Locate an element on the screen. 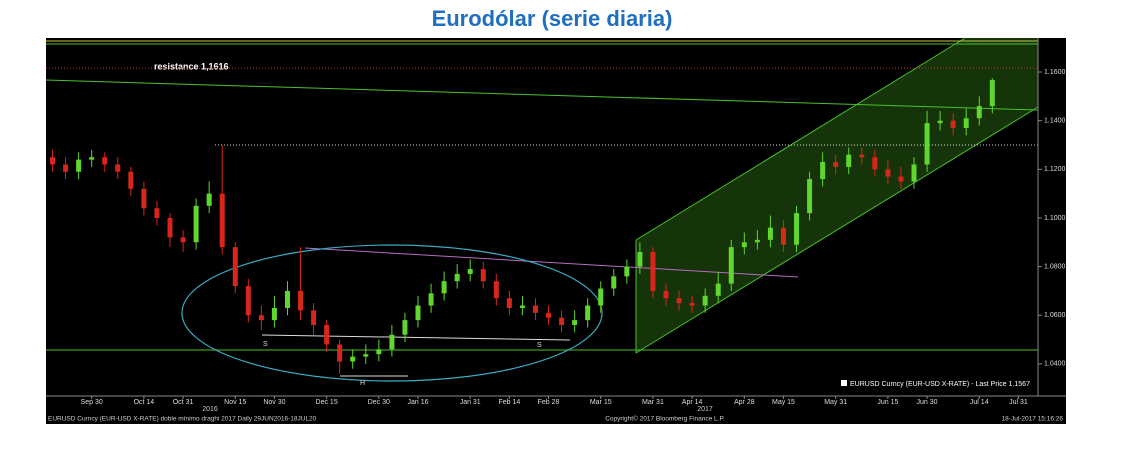  y-tick-label: 1.0800 is located at coordinates (1055, 266).